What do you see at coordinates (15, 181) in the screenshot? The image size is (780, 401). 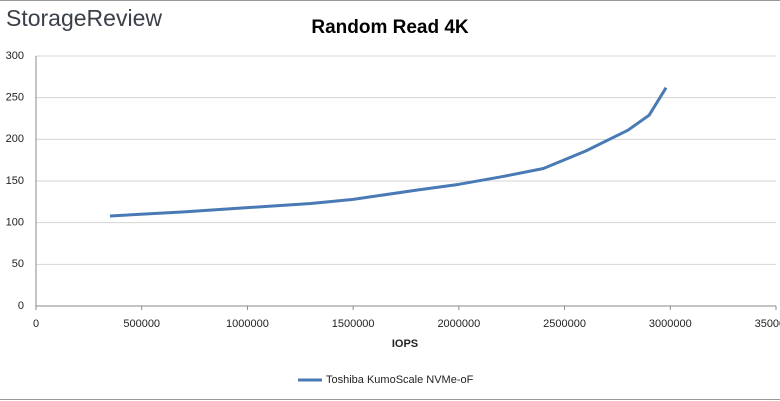 I see `y-tick-label: 150` at bounding box center [15, 181].